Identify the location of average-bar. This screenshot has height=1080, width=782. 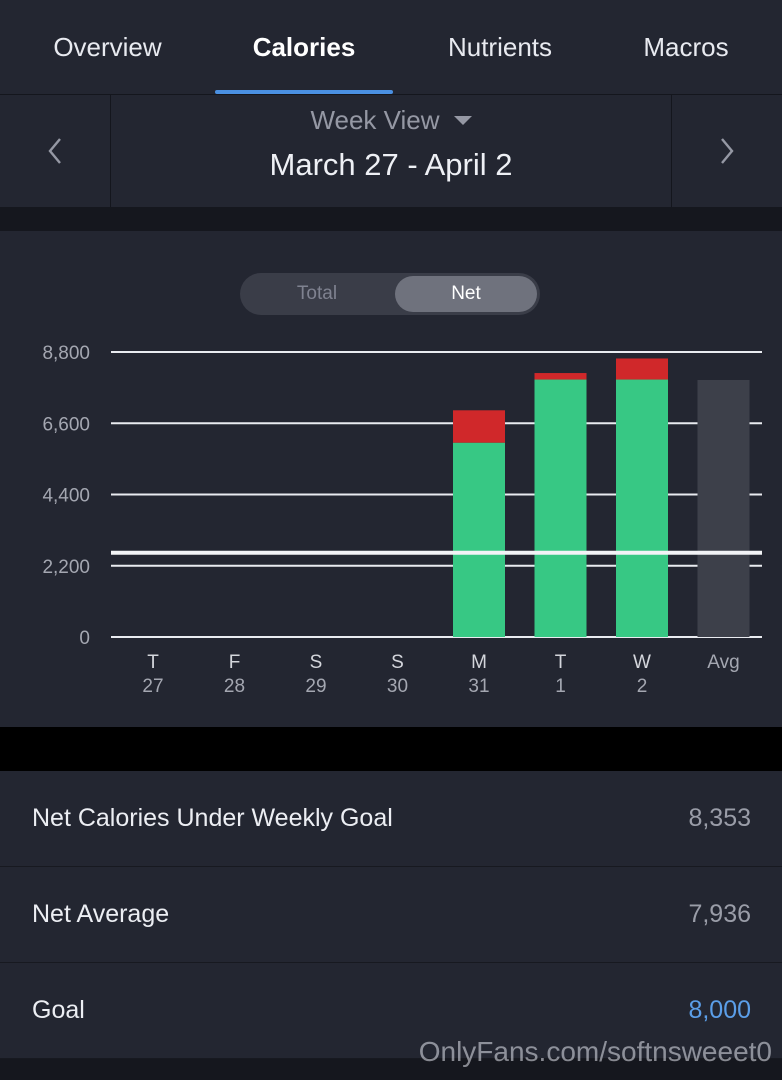
(723, 508).